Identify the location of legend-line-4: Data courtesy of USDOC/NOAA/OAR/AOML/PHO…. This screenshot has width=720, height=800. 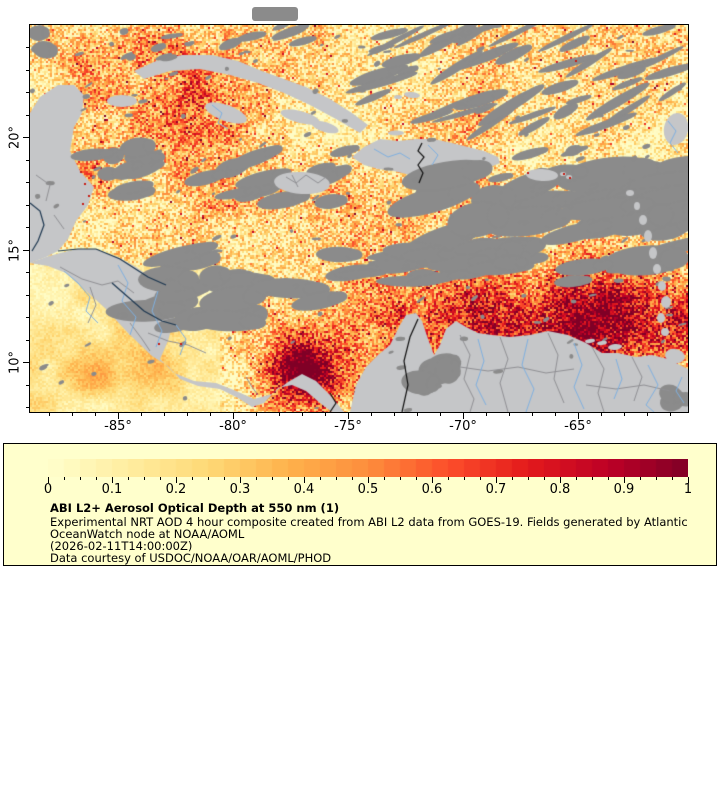
(191, 558).